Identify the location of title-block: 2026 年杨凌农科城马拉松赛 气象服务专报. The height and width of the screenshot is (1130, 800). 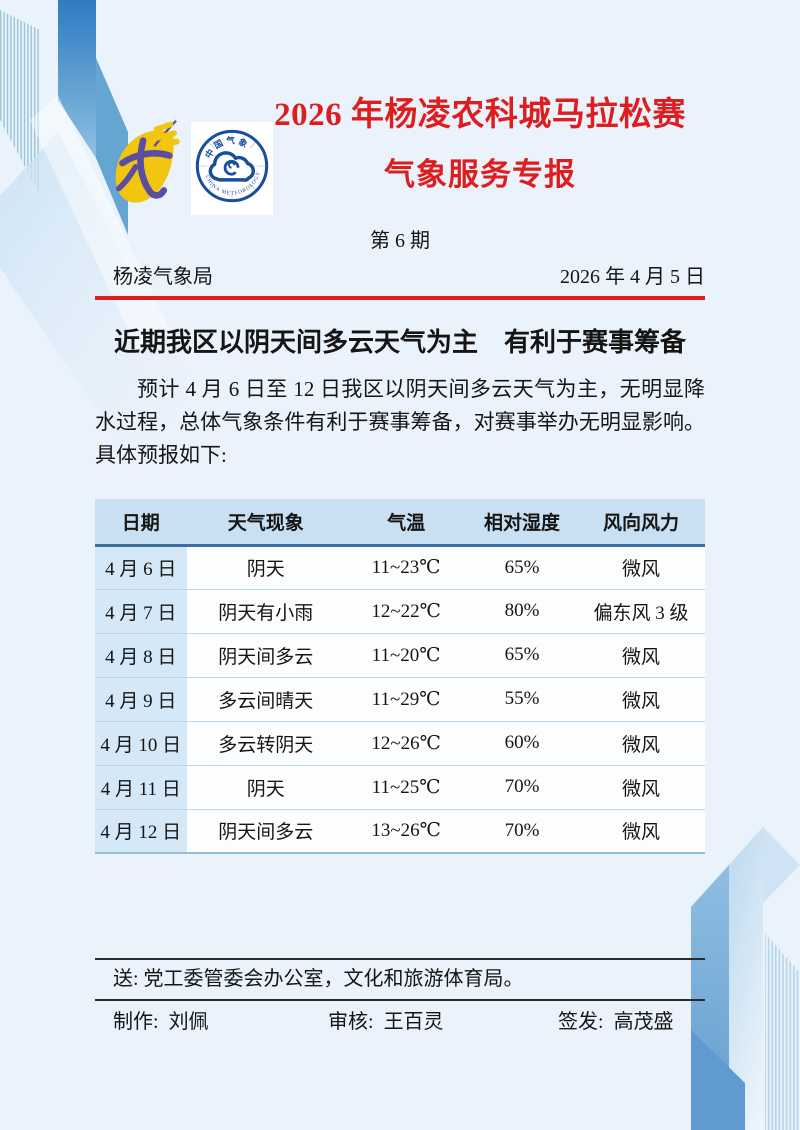
(489, 154).